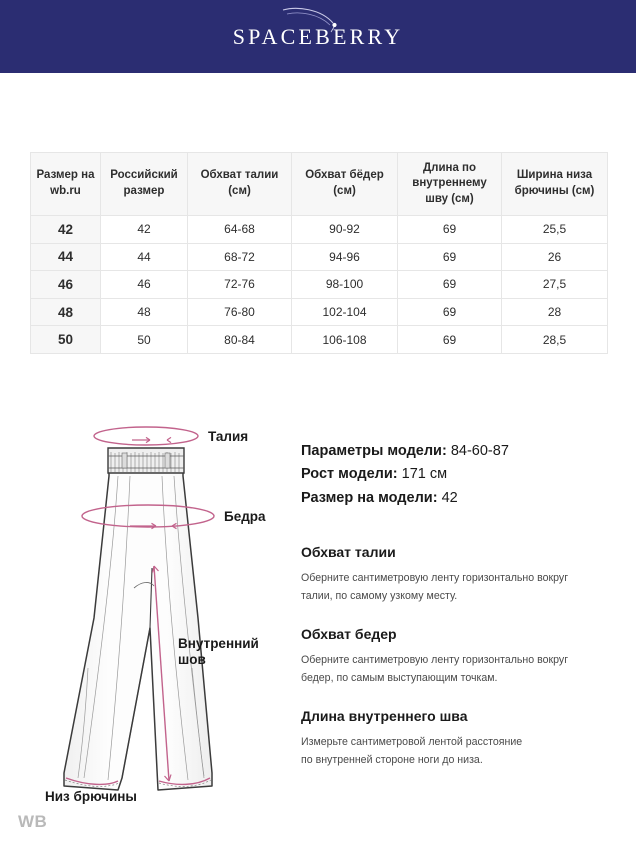 Image resolution: width=636 pixels, height=848 pixels. I want to click on model-params-line: Параметры модели: 84-60-87, so click(451, 451).